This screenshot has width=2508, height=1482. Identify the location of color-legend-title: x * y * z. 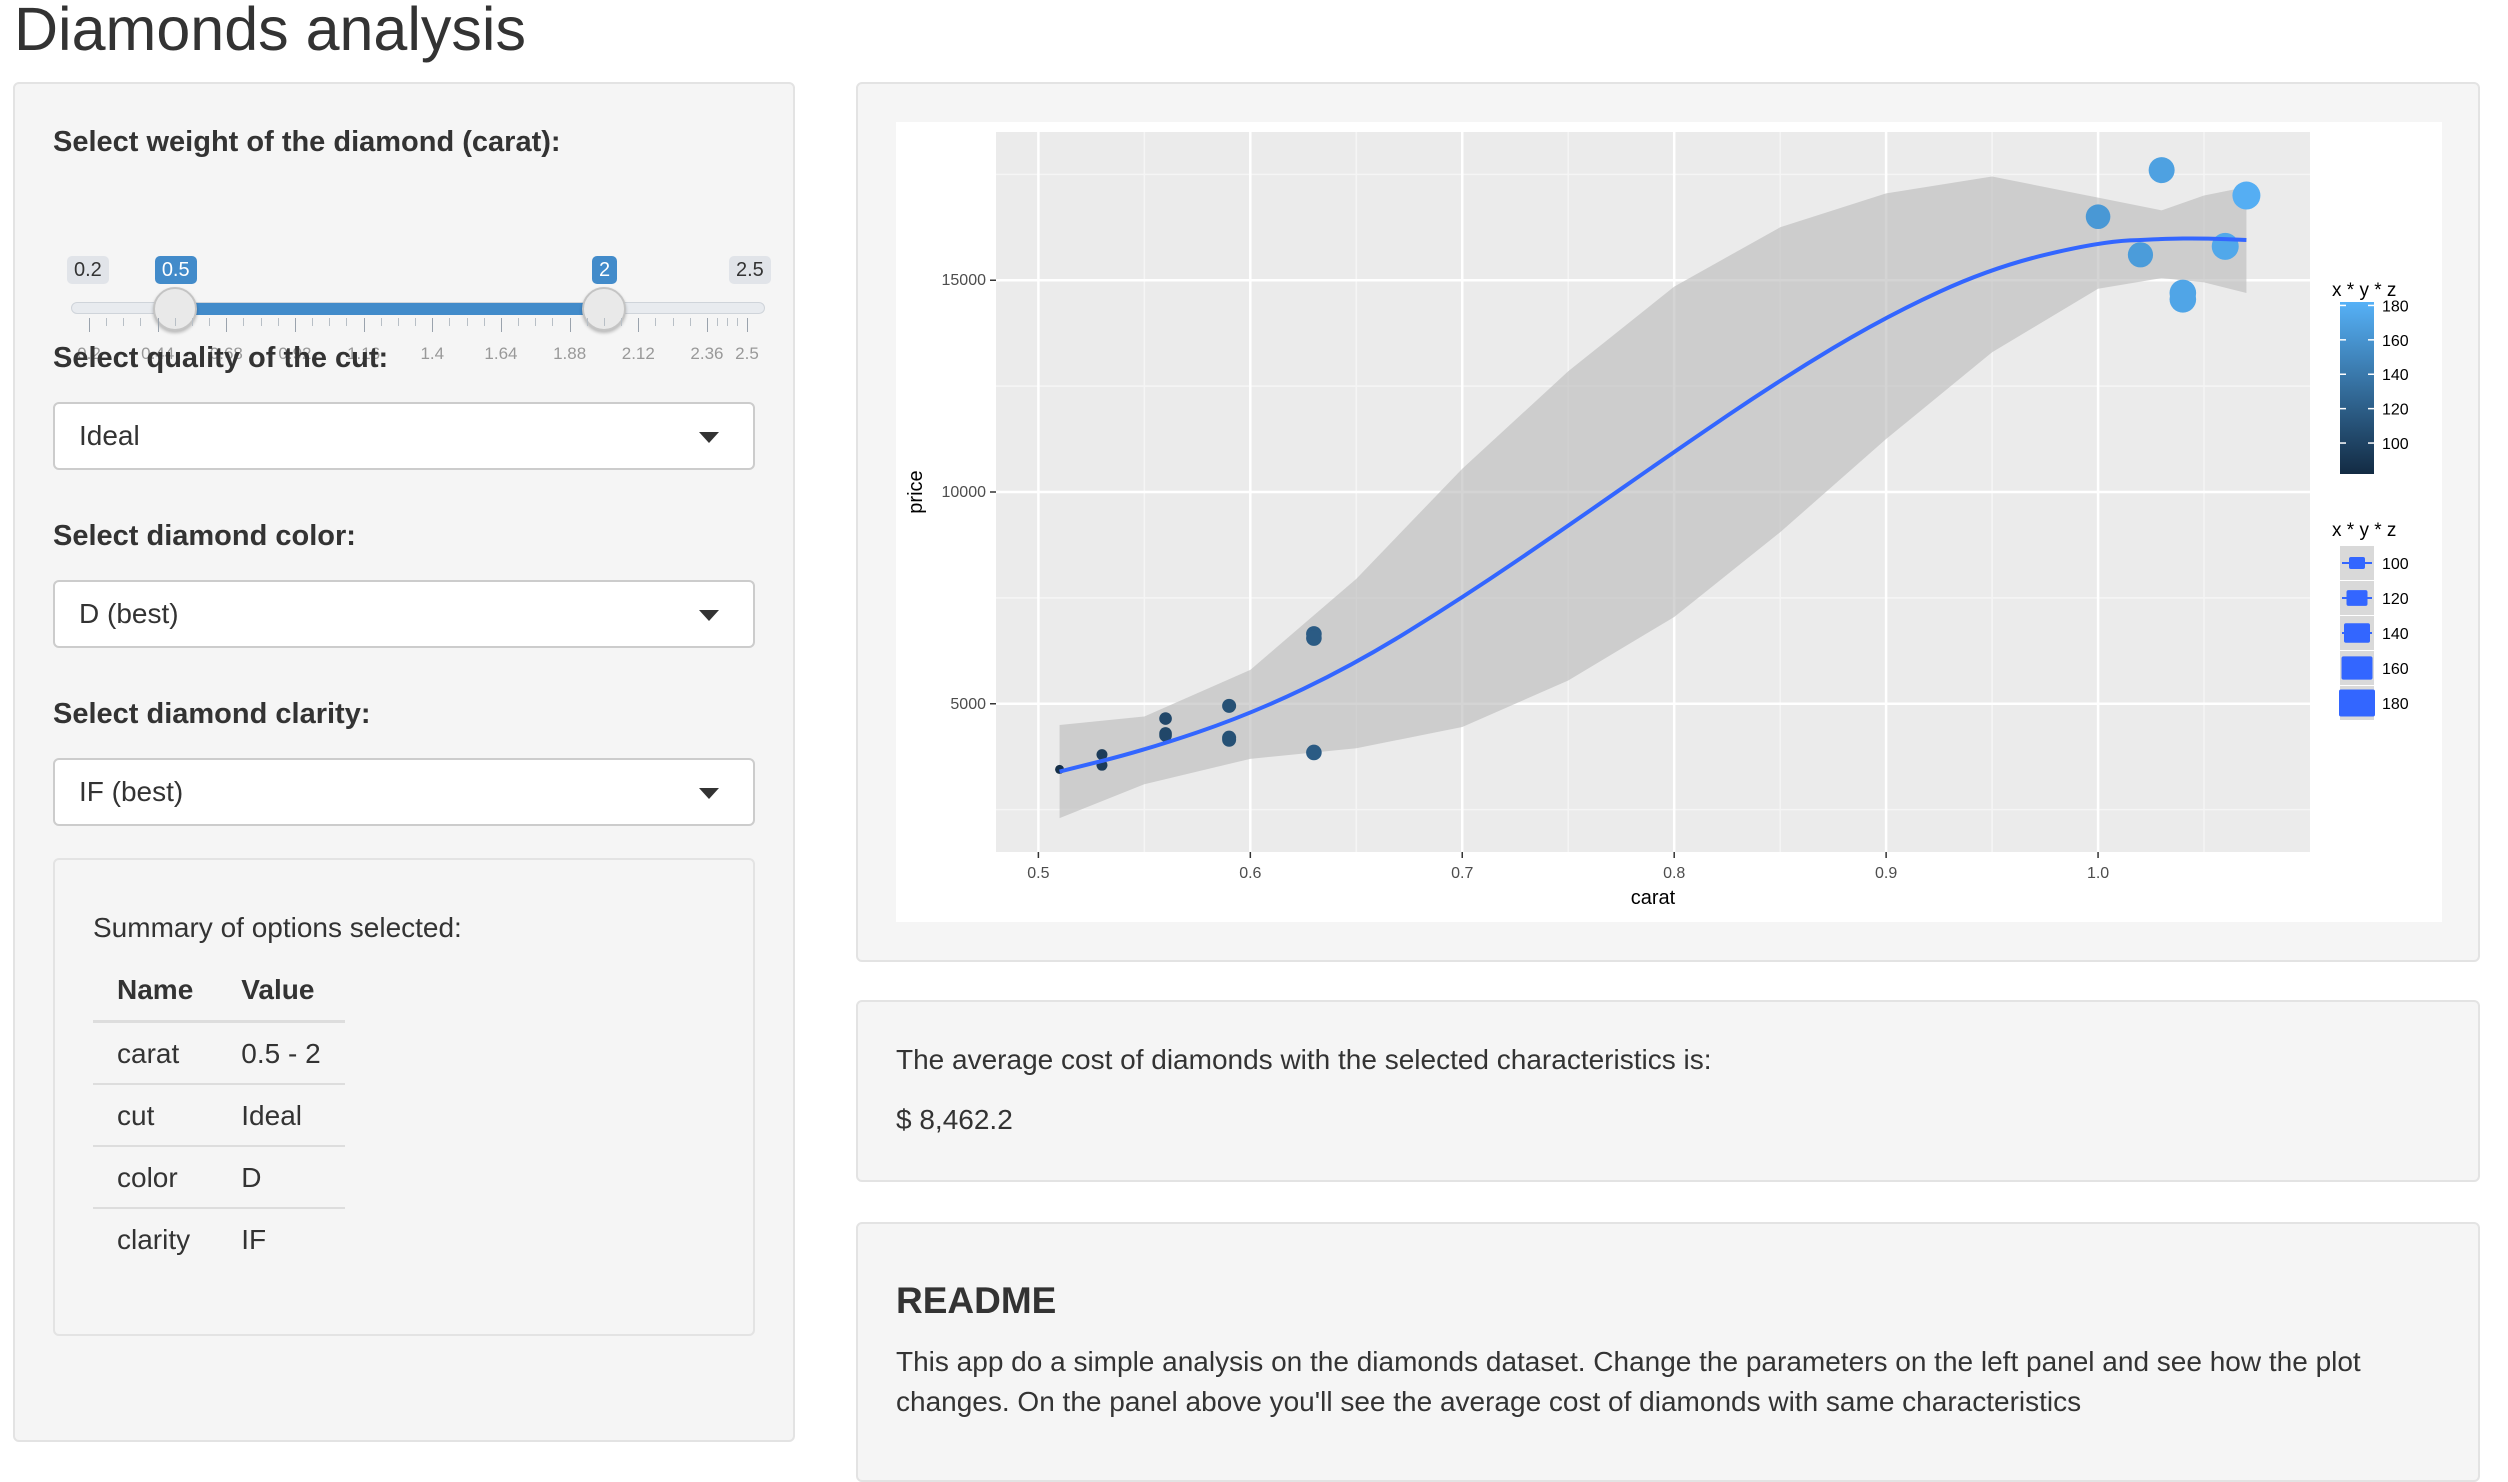
(2364, 290).